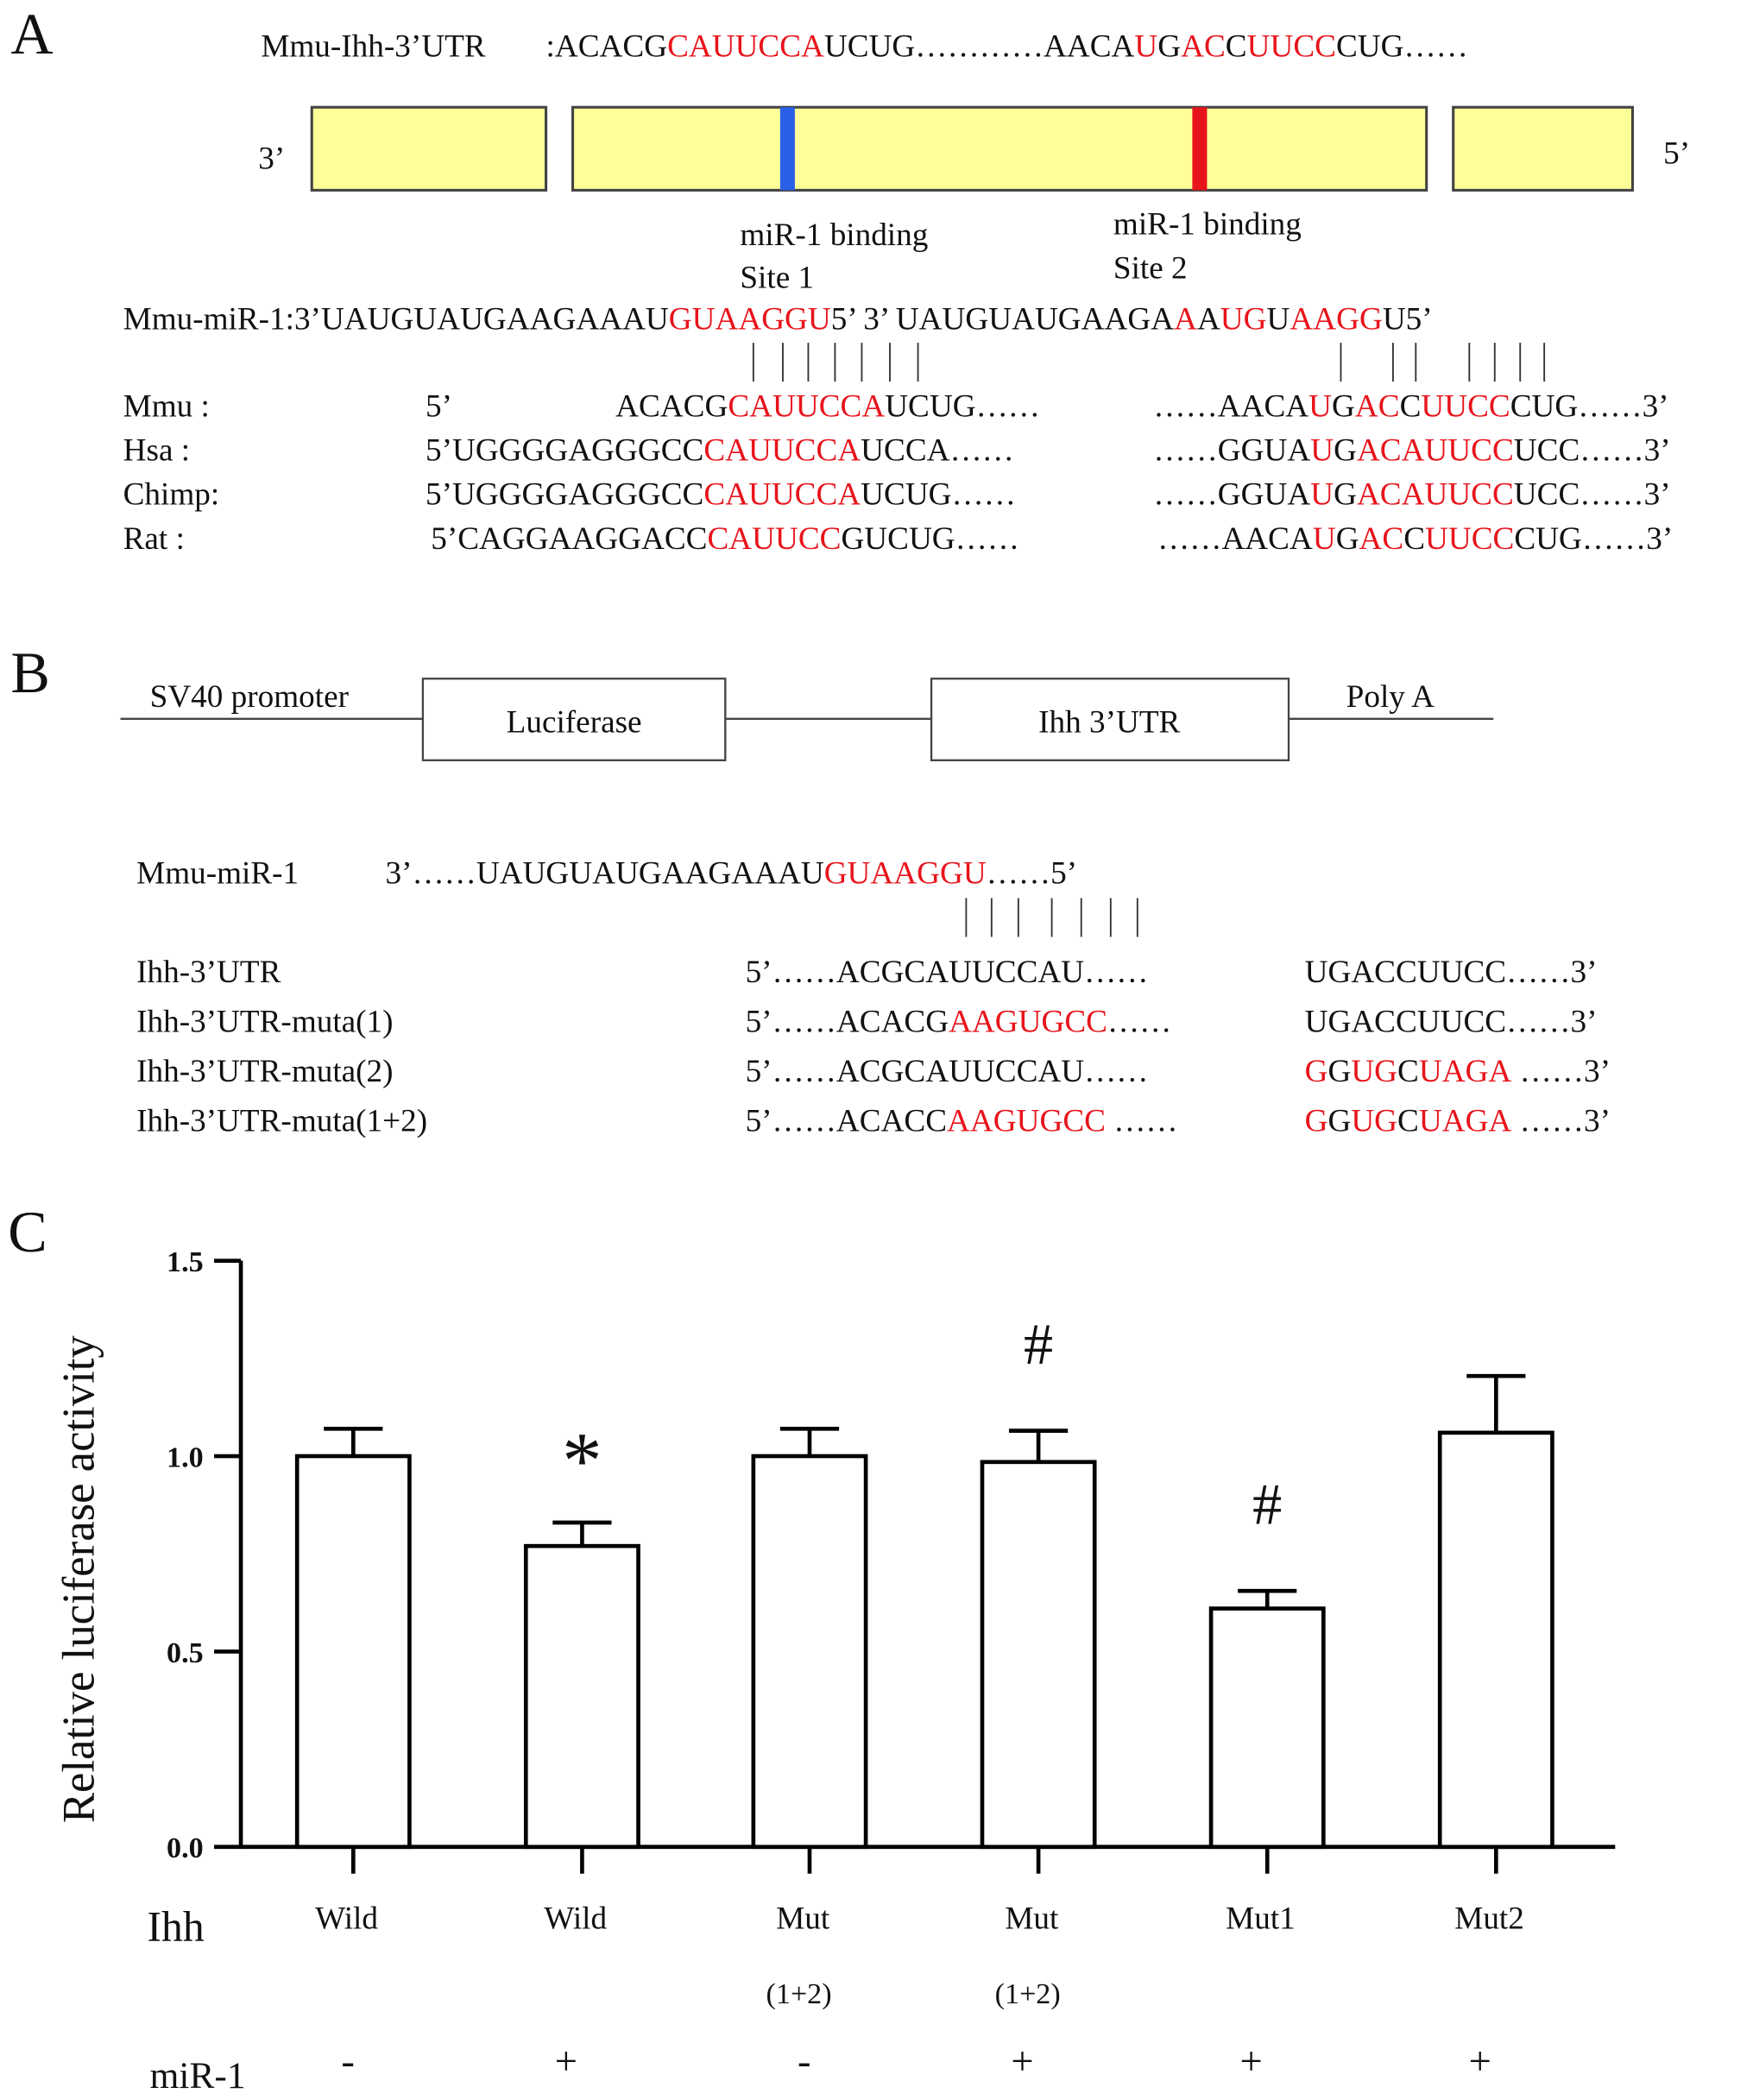  What do you see at coordinates (1411, 451) in the screenshot?
I see `site2-sequence: ……GGUAUGACAUUCCUCC……3’` at bounding box center [1411, 451].